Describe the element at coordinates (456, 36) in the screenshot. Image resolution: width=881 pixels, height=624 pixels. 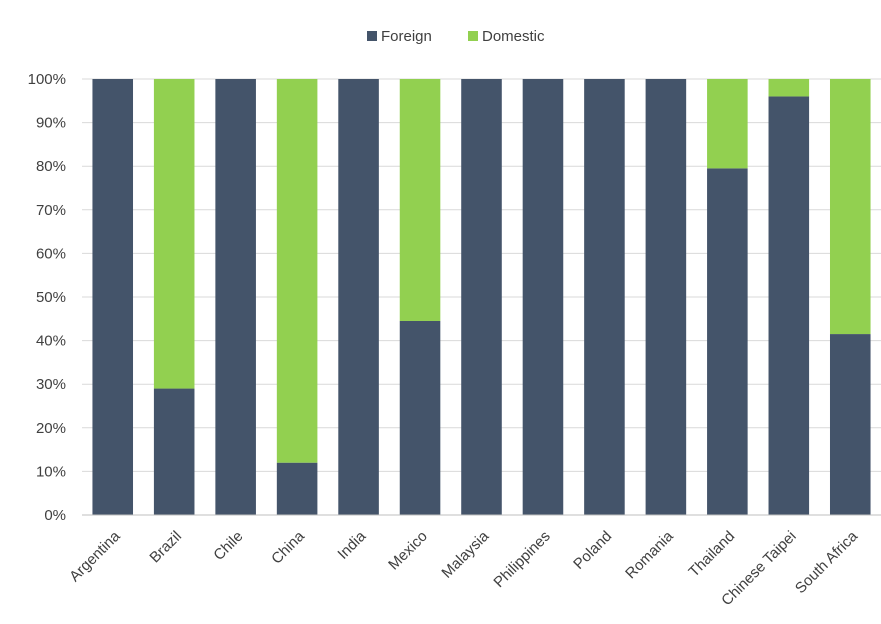
I see `legend: Foreign Domestic` at that location.